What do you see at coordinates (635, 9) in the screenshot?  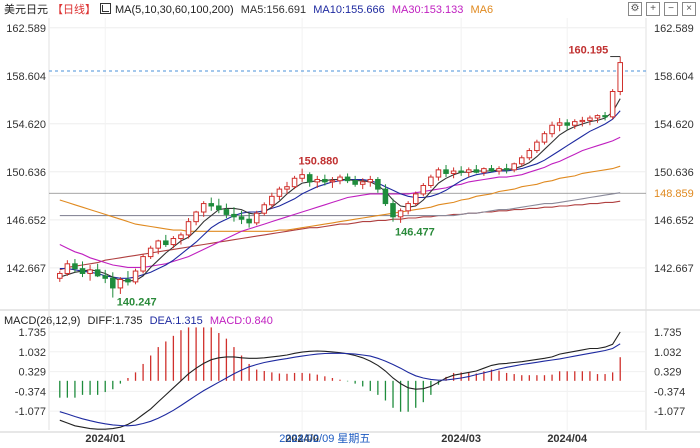 I see `settings-icon: ⚙` at bounding box center [635, 9].